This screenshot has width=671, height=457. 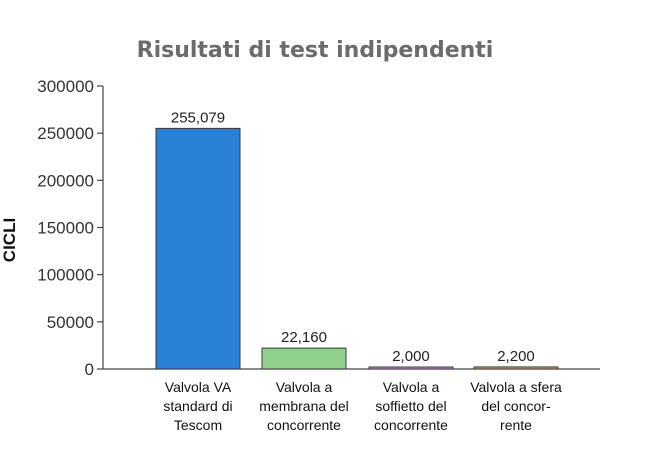 What do you see at coordinates (304, 337) in the screenshot?
I see `data-label: 22,160` at bounding box center [304, 337].